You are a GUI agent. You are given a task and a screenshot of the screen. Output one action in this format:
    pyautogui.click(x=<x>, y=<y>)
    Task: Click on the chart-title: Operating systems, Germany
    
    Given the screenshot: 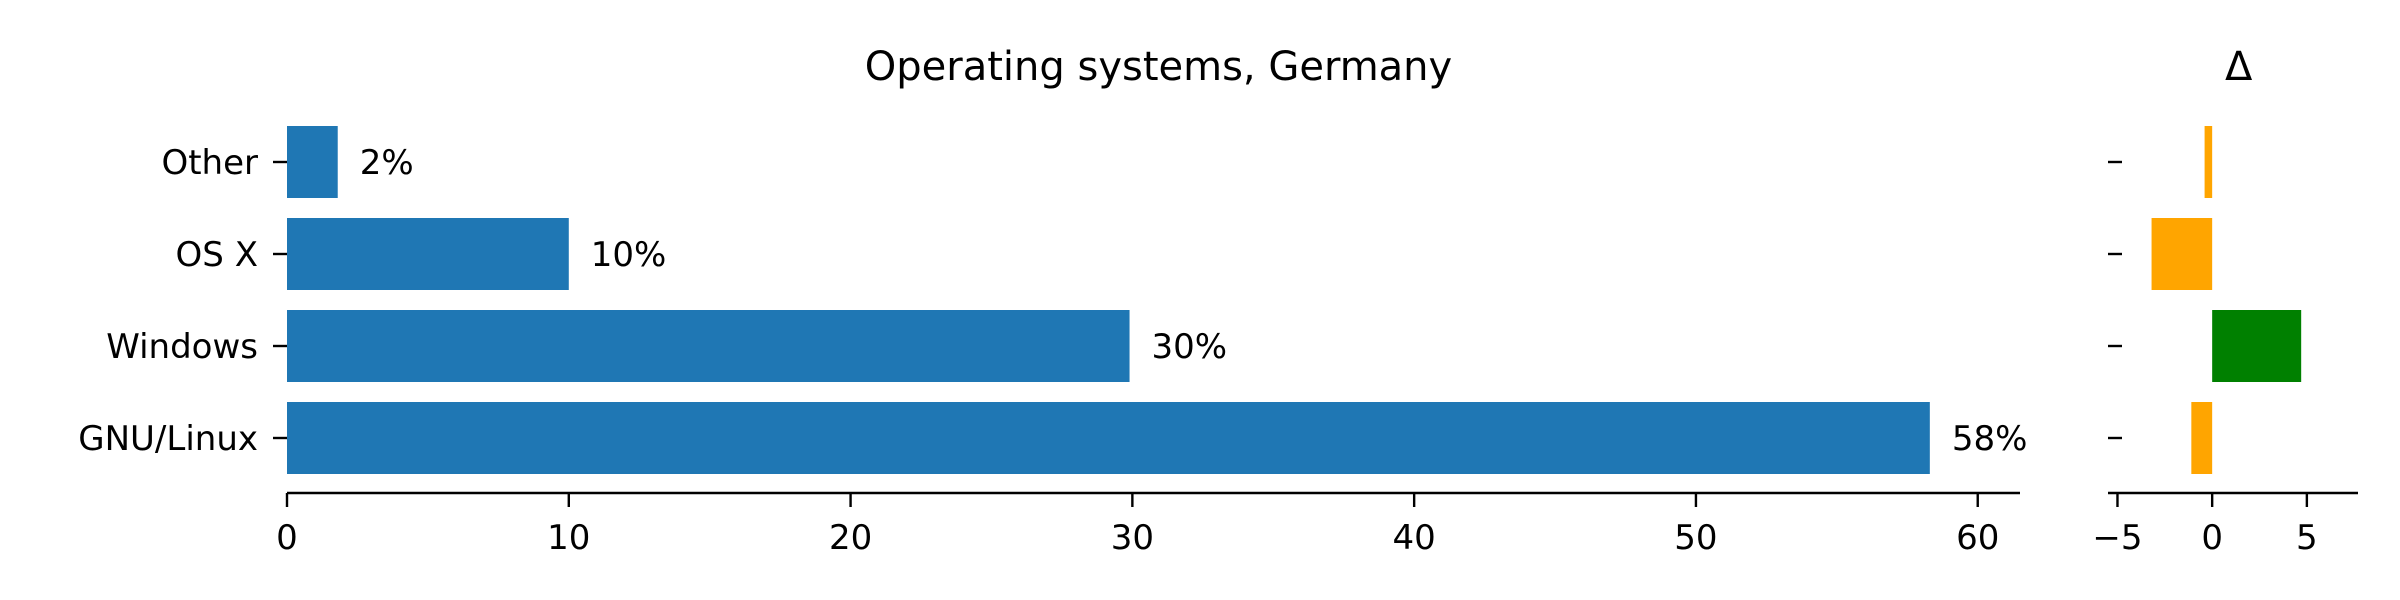 What is the action you would take?
    pyautogui.click(x=1158, y=67)
    